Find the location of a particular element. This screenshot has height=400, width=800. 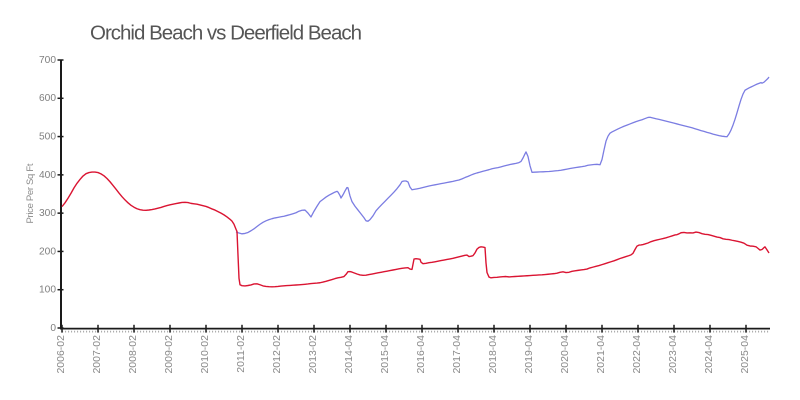

svg-text: 700 is located at coordinates (47, 60).